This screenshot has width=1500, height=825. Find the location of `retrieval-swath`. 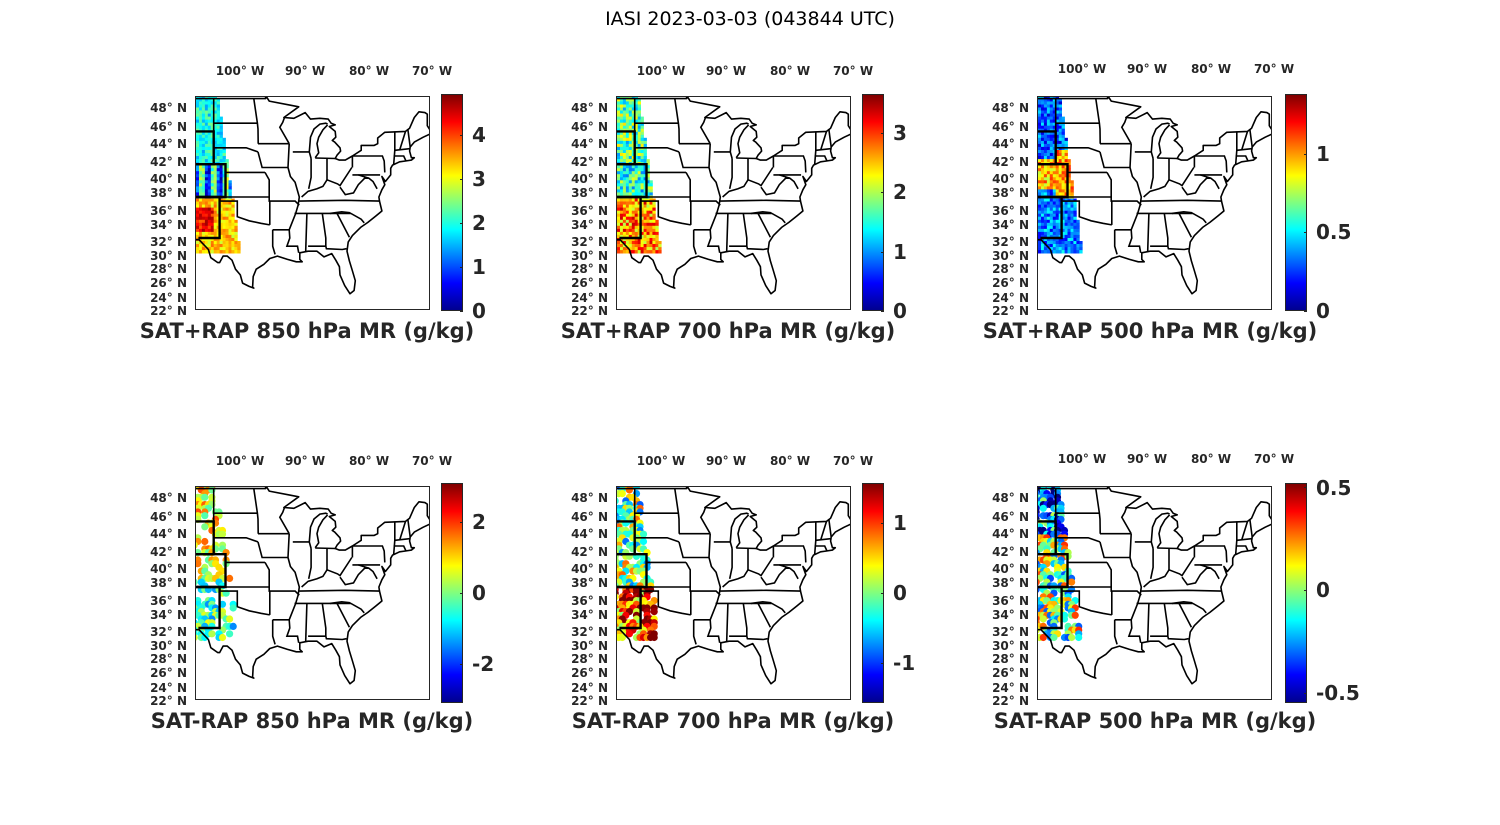

retrieval-swath is located at coordinates (218, 175).